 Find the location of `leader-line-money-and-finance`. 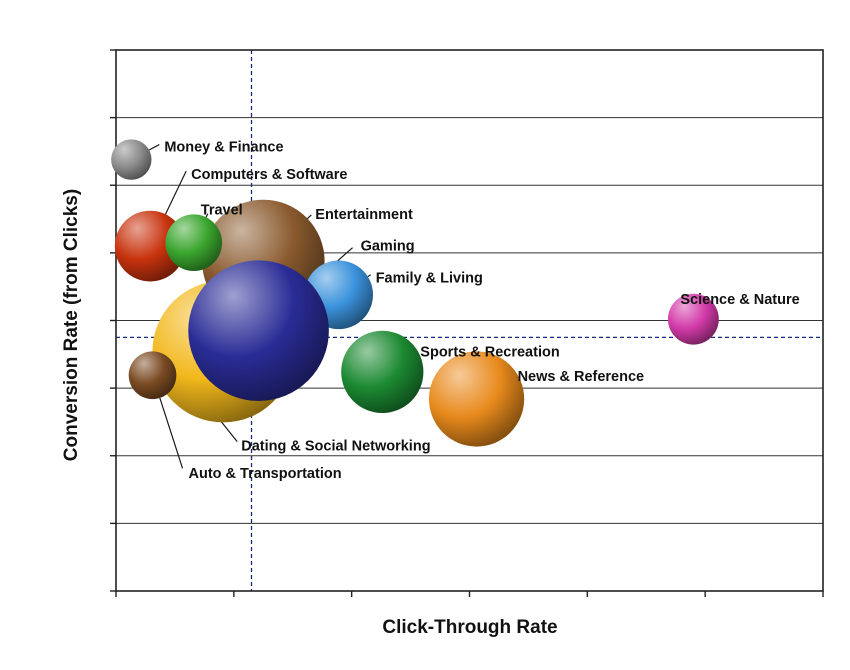

leader-line-money-and-finance is located at coordinates (154, 147).